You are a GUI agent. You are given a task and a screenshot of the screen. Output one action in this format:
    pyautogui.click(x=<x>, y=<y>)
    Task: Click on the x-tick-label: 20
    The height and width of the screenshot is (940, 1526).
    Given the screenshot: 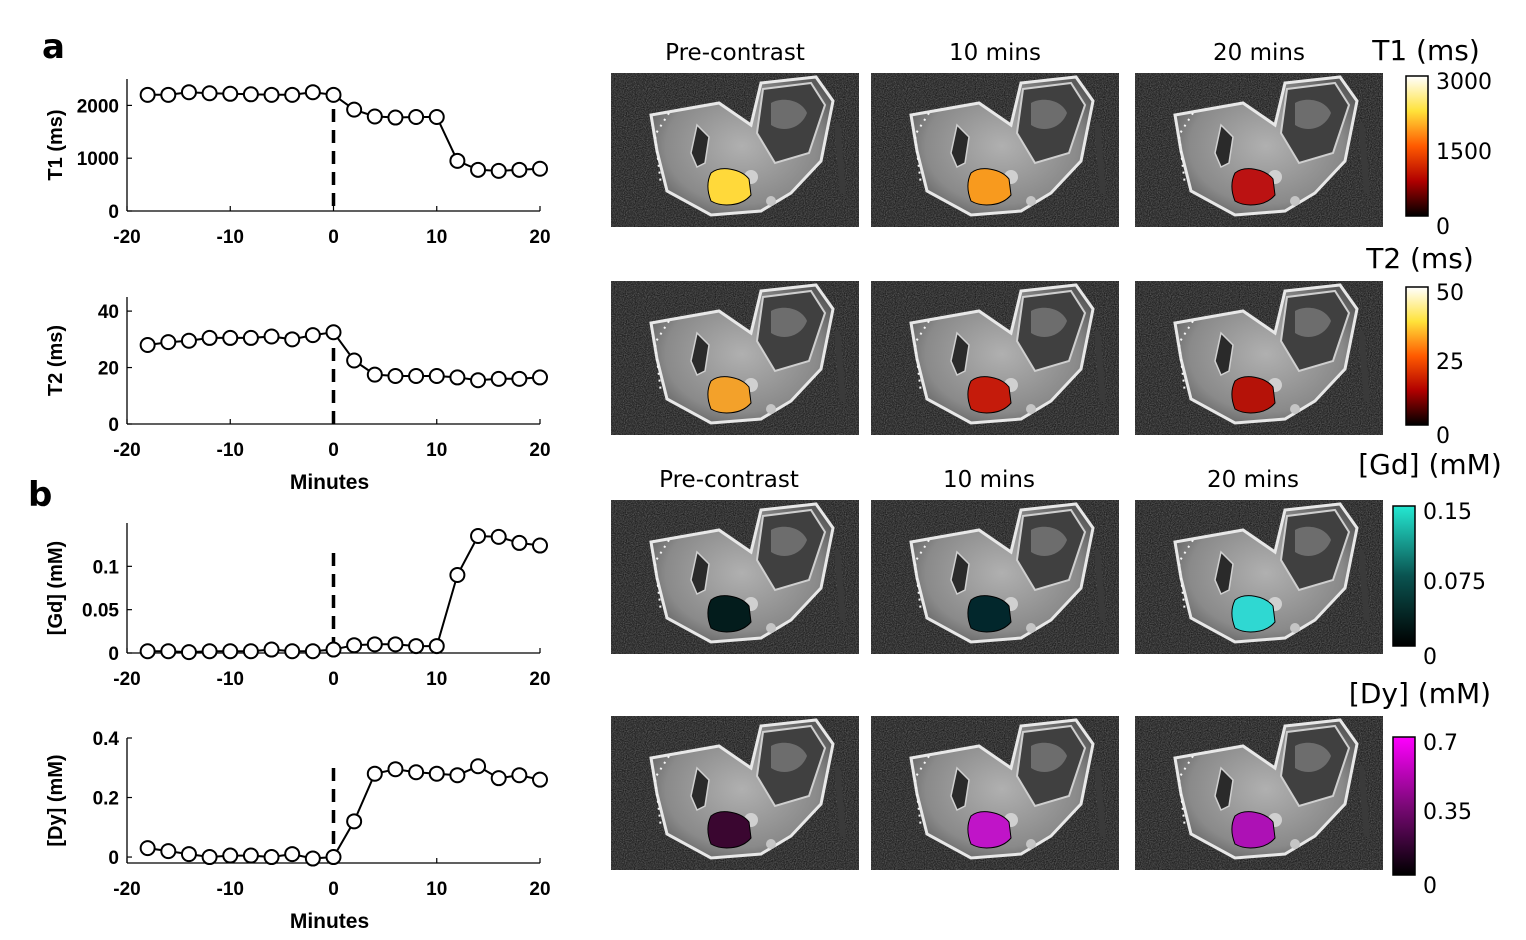 What is the action you would take?
    pyautogui.click(x=539, y=679)
    